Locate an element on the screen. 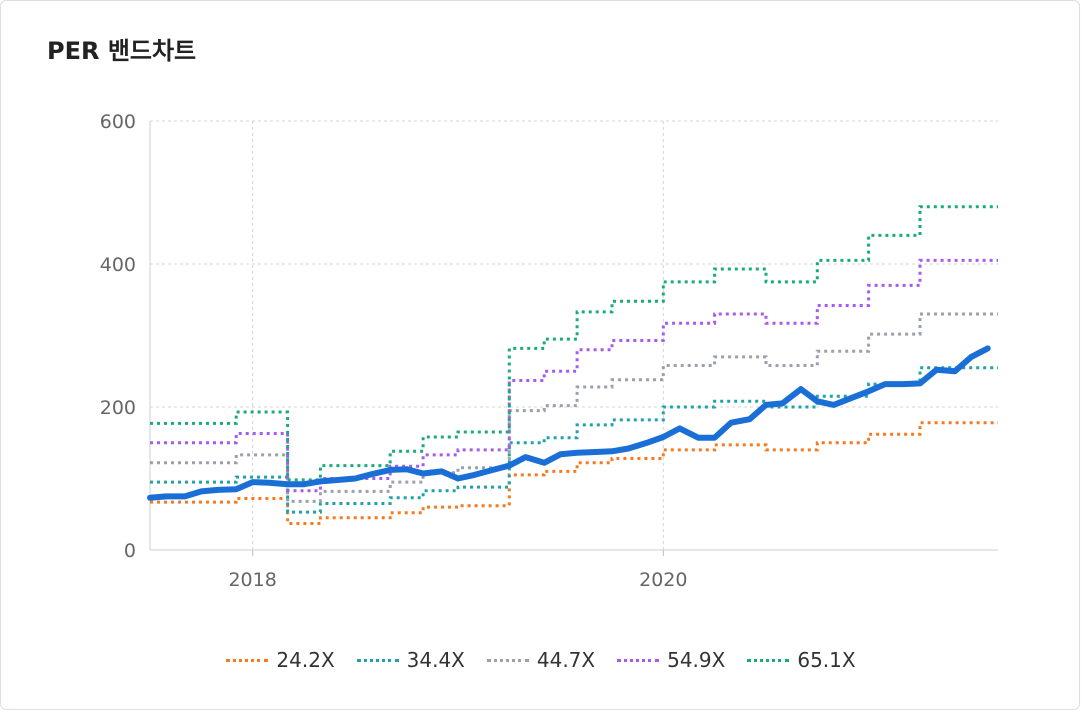  band-line-24.2X is located at coordinates (574, 473).